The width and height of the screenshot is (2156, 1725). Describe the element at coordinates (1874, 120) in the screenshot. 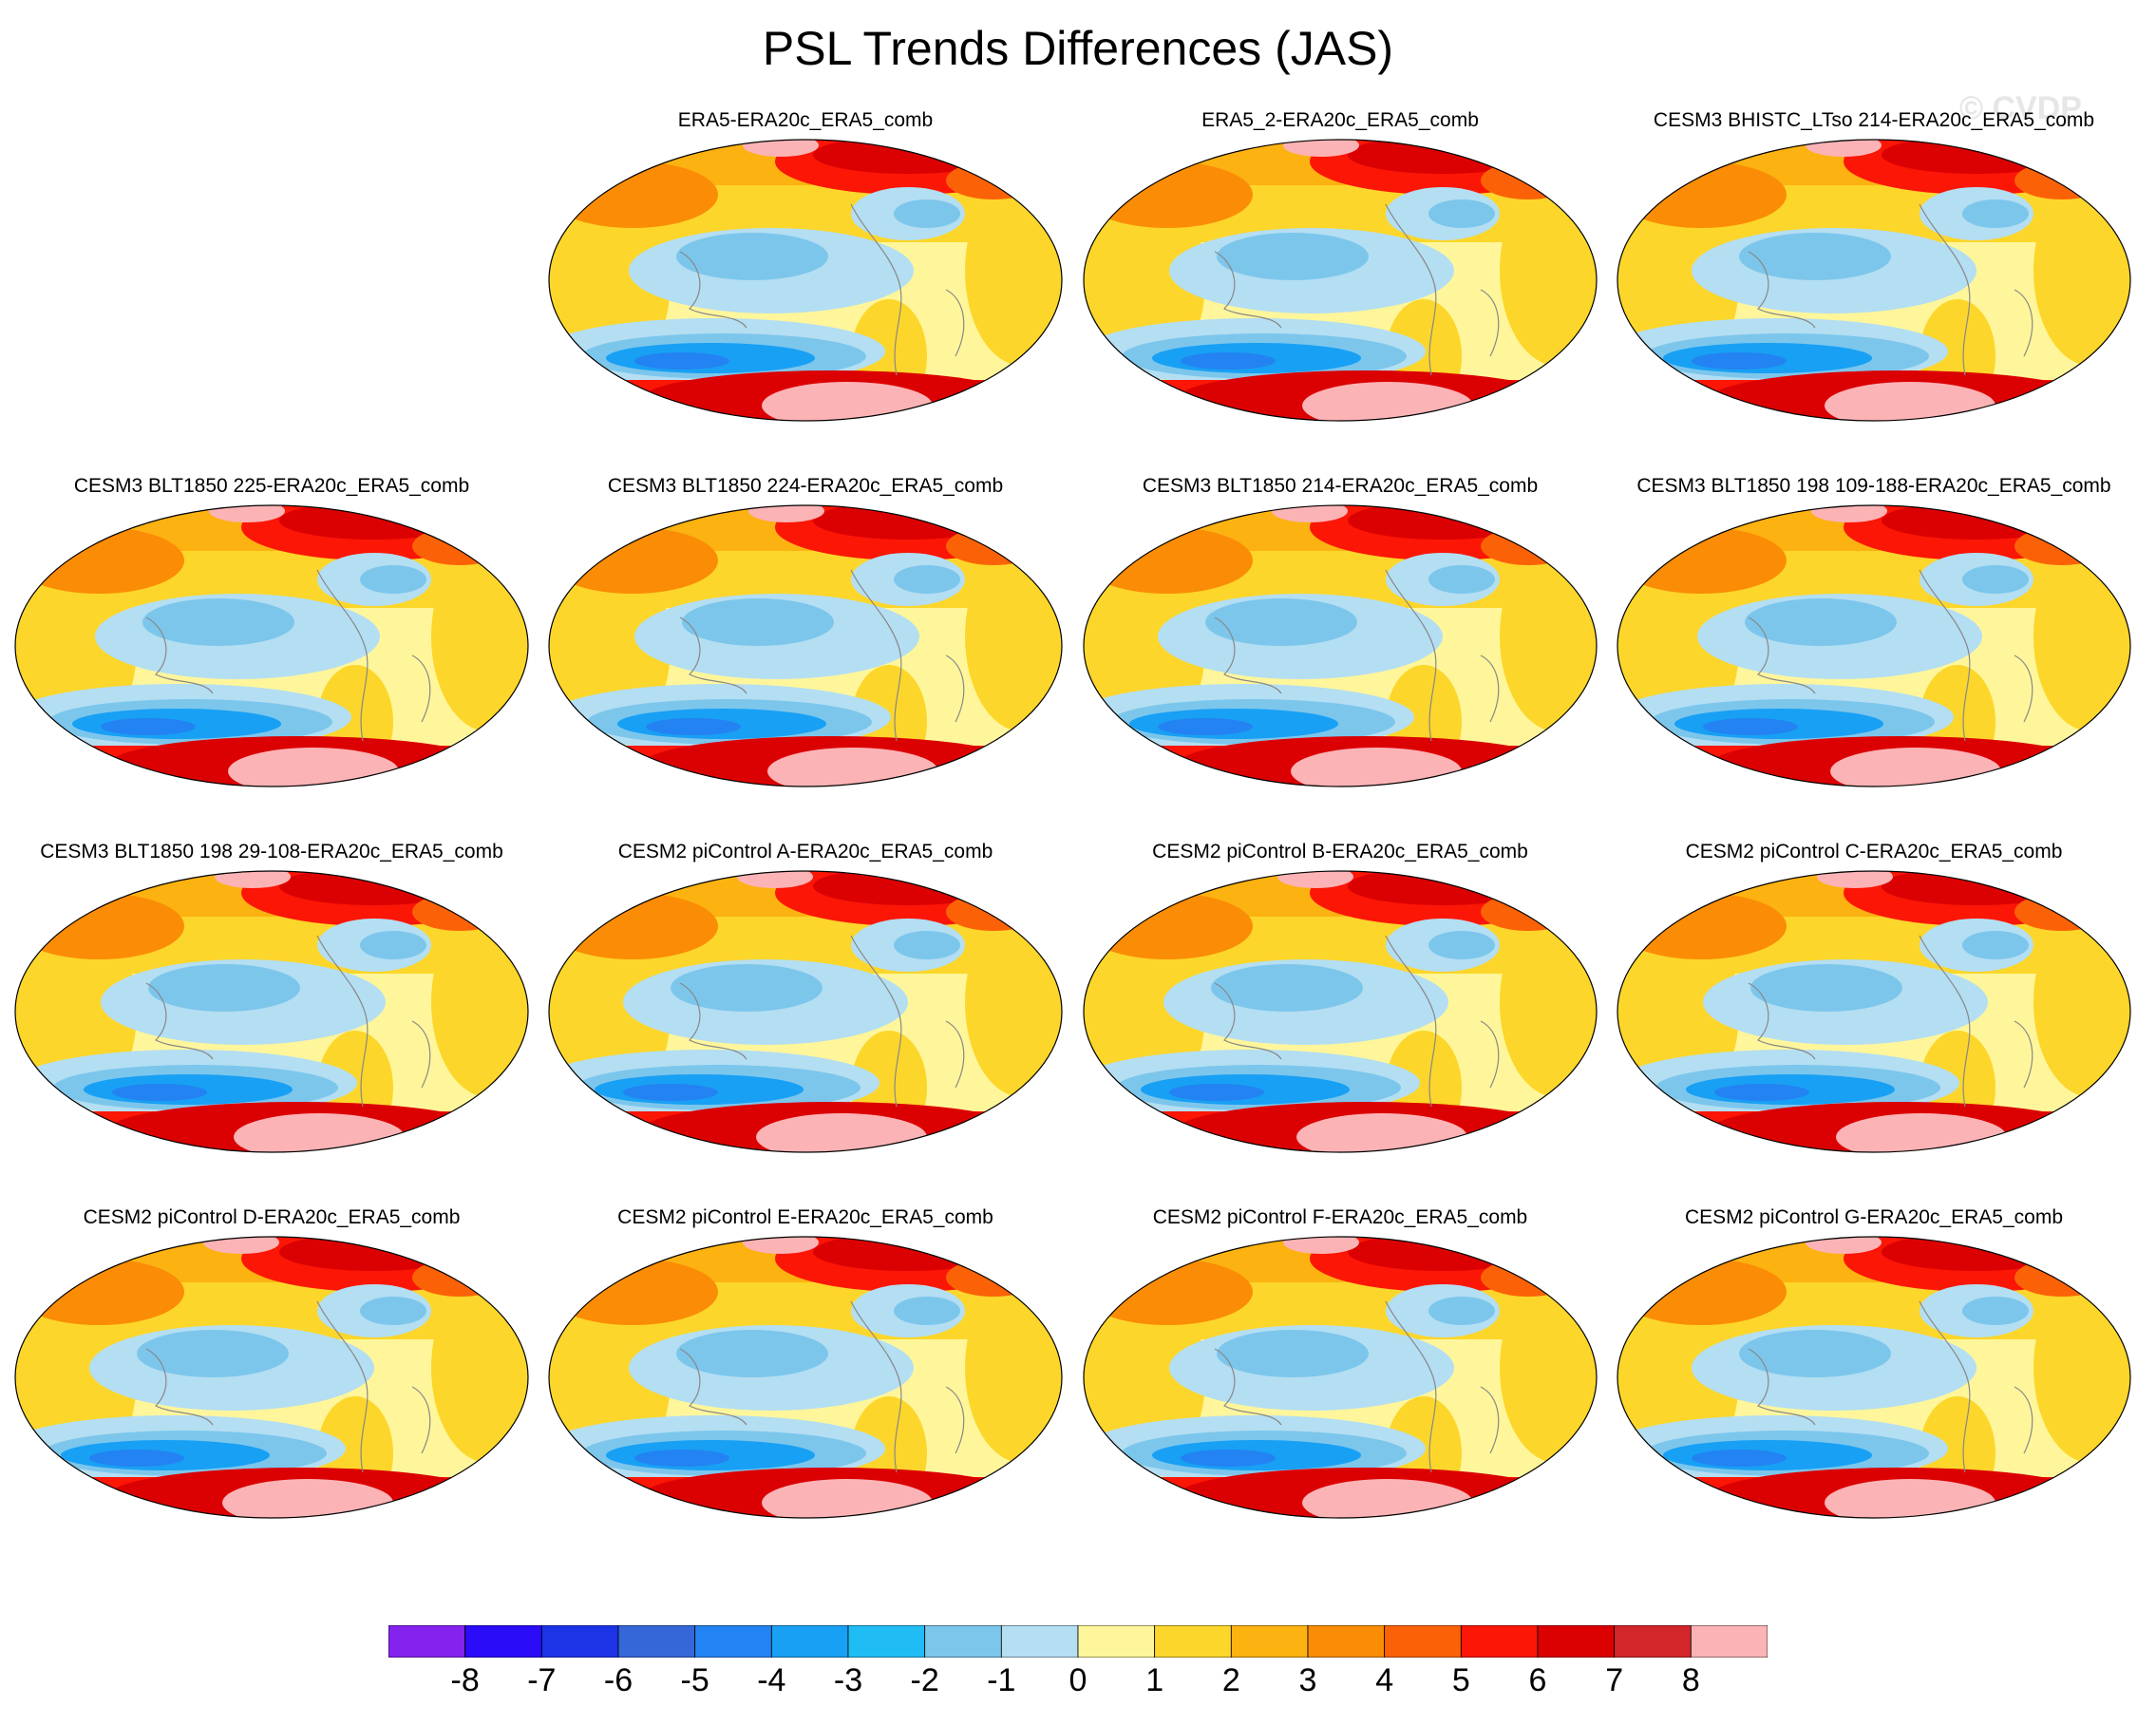

I see `panel-title: CESM3 BHISTC_LTso 214-ERA20c_ERA5_comb` at that location.